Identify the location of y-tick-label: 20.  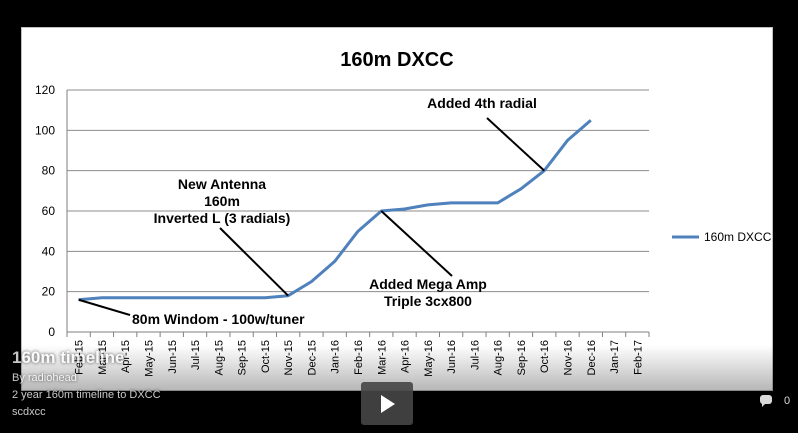
(49, 292).